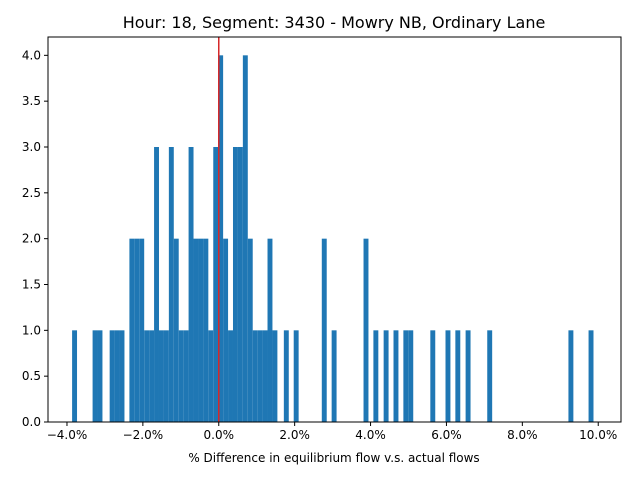 This screenshot has width=640, height=480. I want to click on x-tick-label: 2.0%, so click(294, 435).